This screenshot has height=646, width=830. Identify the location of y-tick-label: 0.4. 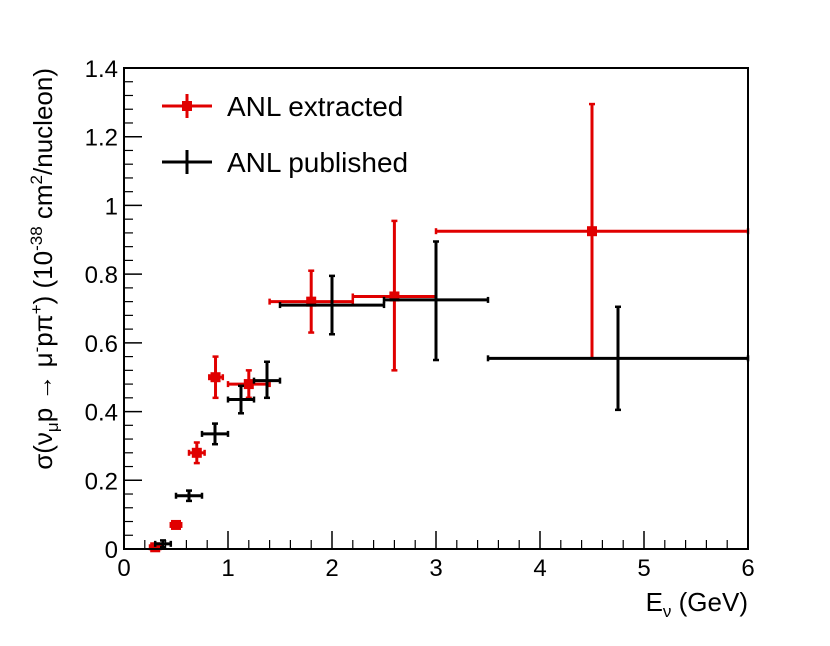
(101, 413).